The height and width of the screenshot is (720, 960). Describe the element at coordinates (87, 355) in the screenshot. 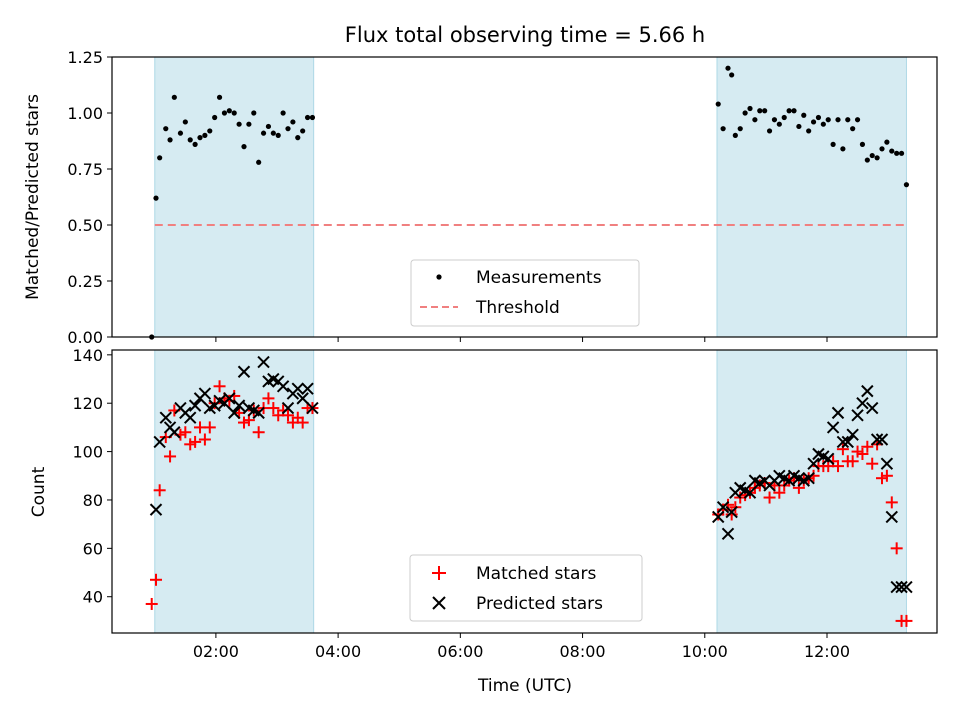

I see `y-tick-label: 140` at that location.